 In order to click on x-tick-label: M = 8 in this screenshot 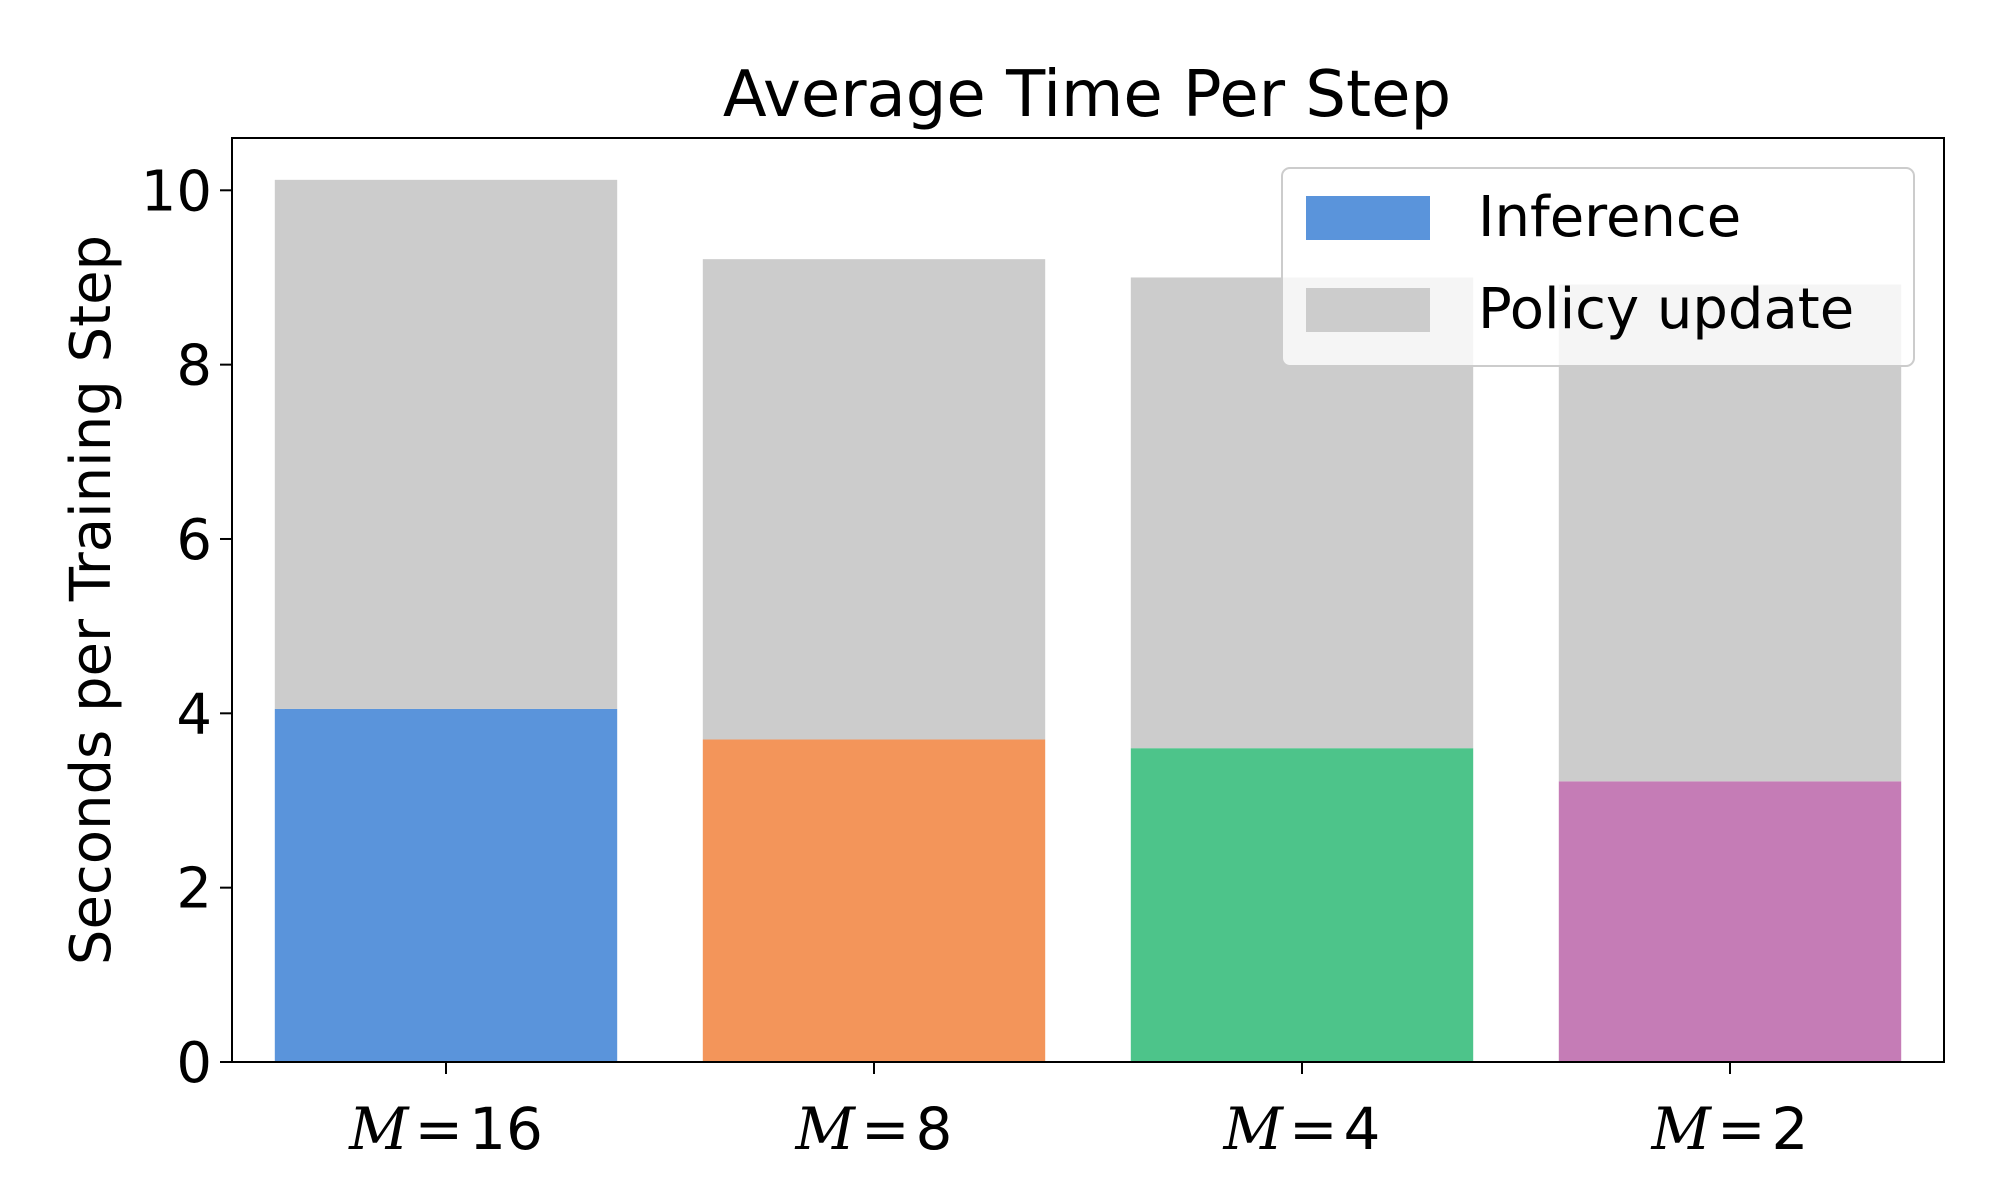, I will do `click(874, 1129)`.